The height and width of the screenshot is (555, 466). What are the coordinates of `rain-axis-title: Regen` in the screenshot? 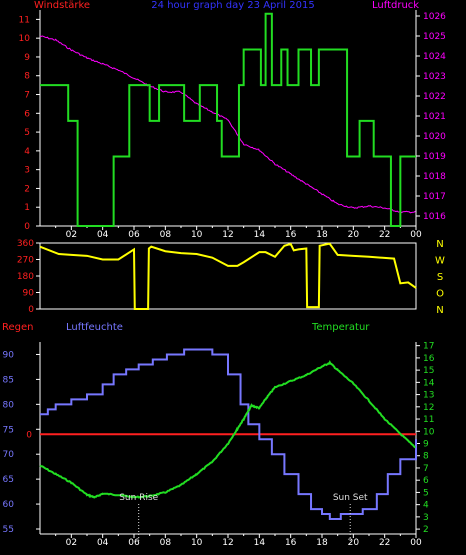 It's located at (18, 327).